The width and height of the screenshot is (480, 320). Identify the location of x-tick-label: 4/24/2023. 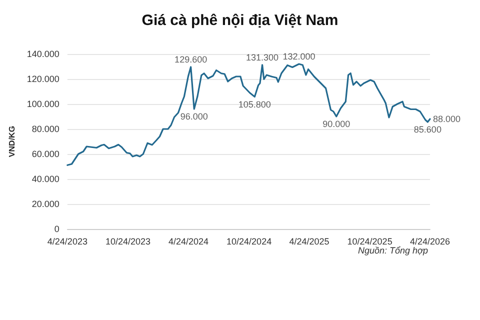
(67, 241).